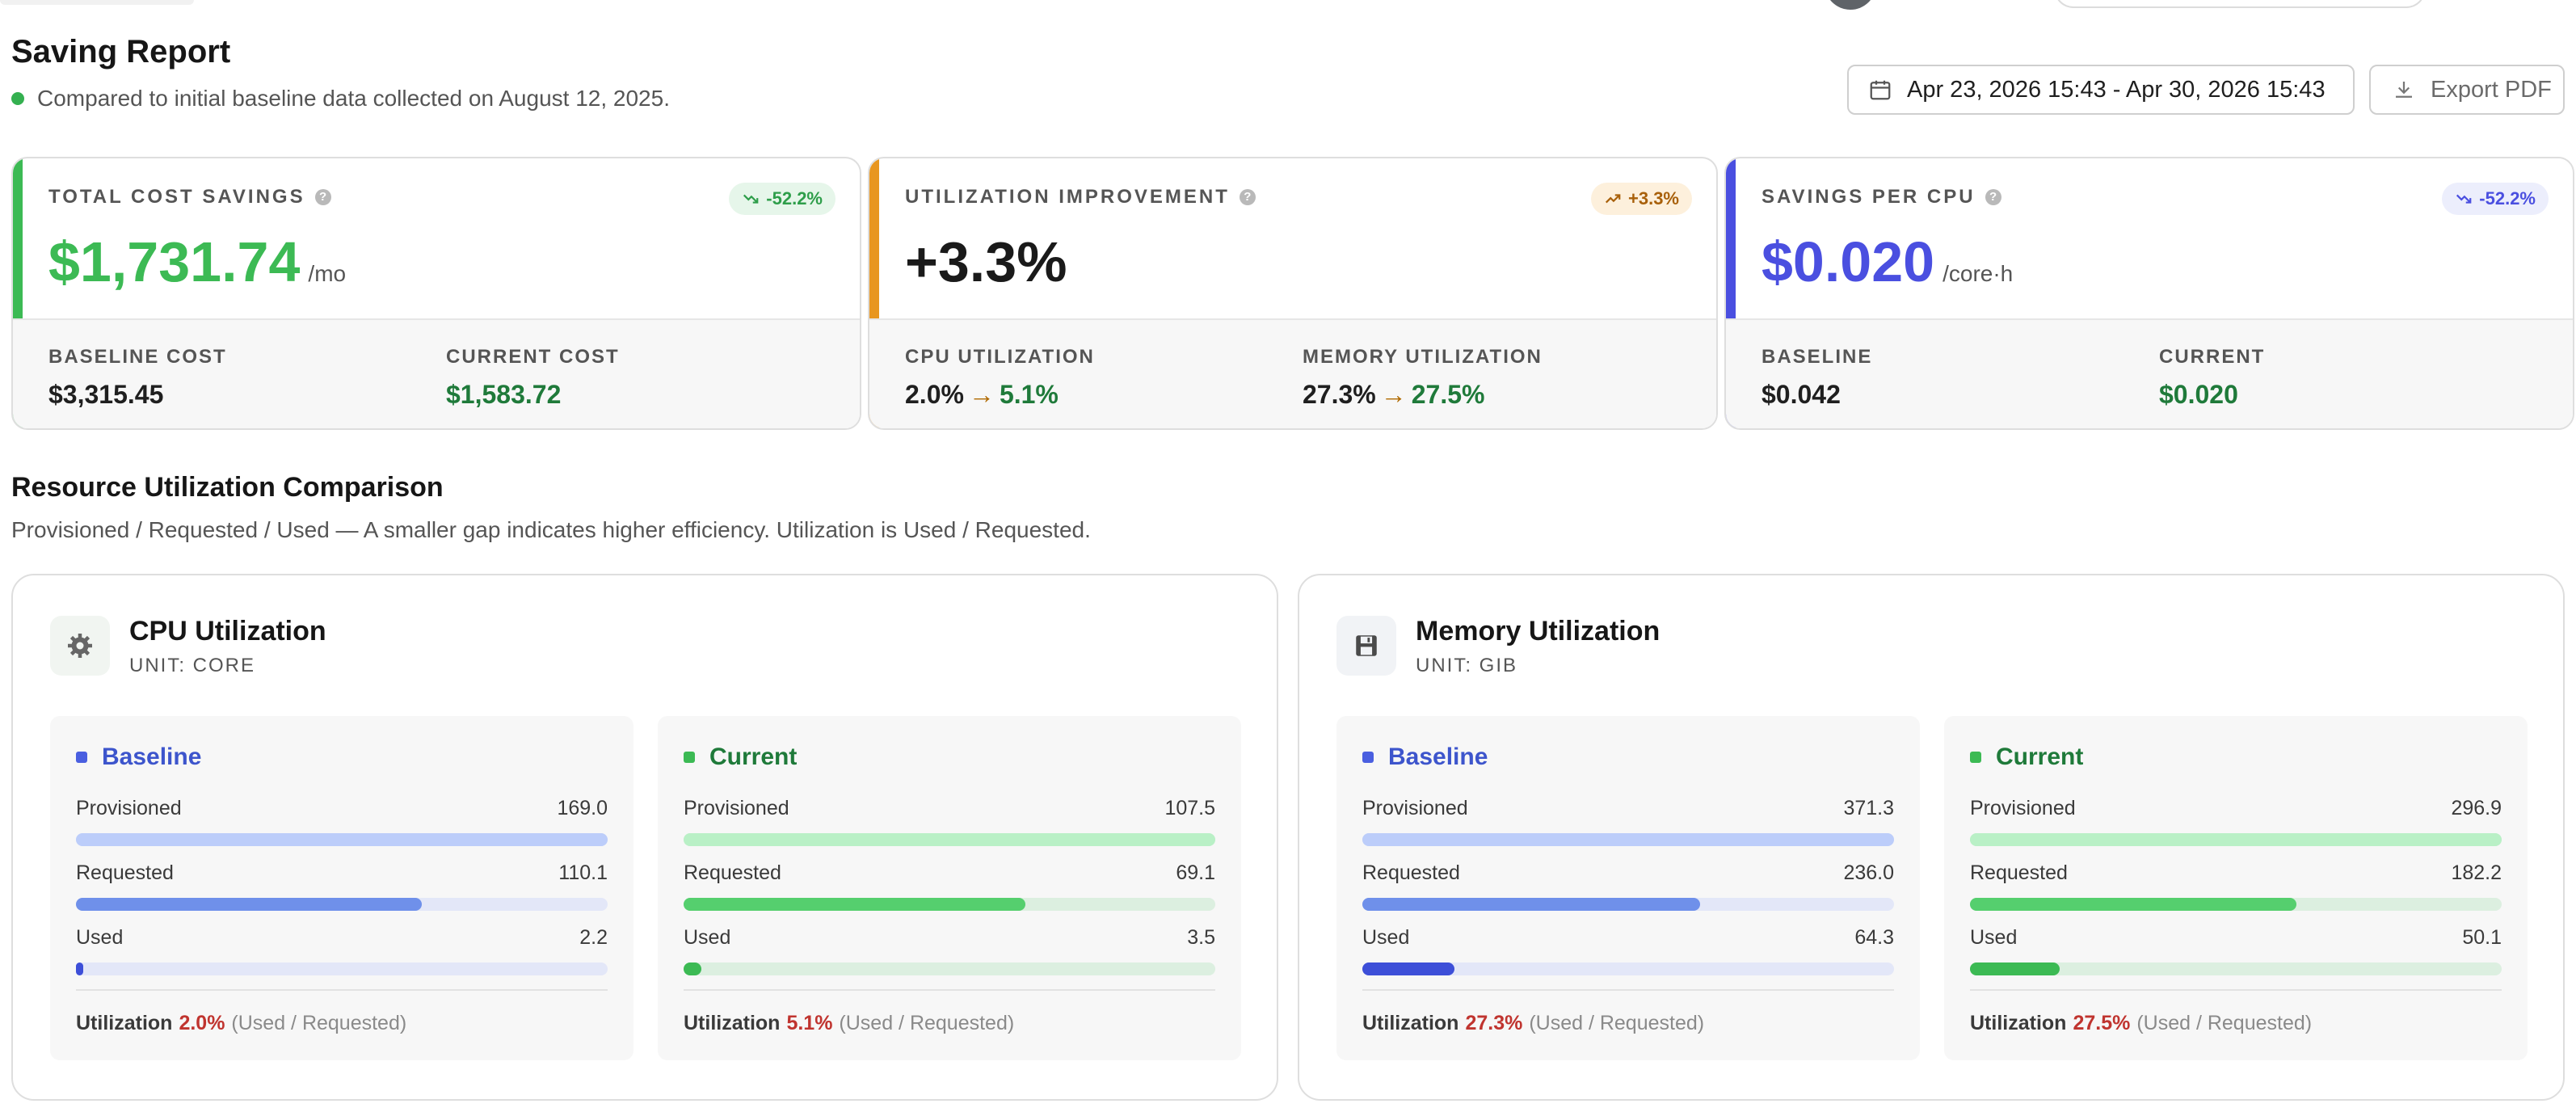  I want to click on metric-value: 107.5, so click(1189, 808).